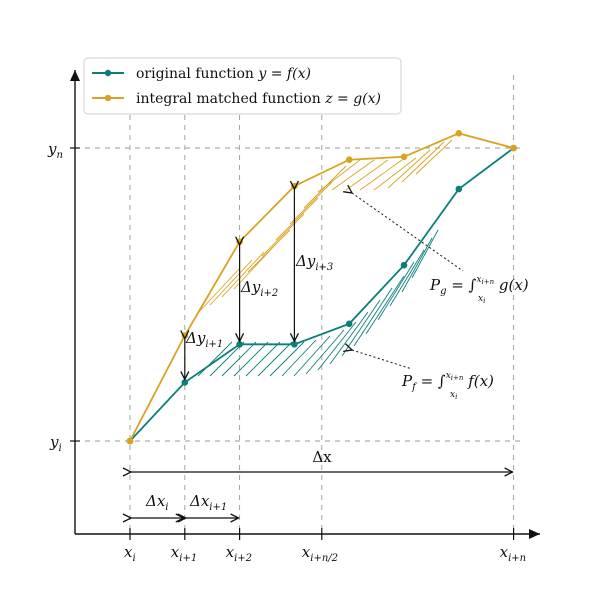 Image resolution: width=600 pixels, height=600 pixels. What do you see at coordinates (204, 339) in the screenshot?
I see `delta-yi1-label: Δyi+1` at bounding box center [204, 339].